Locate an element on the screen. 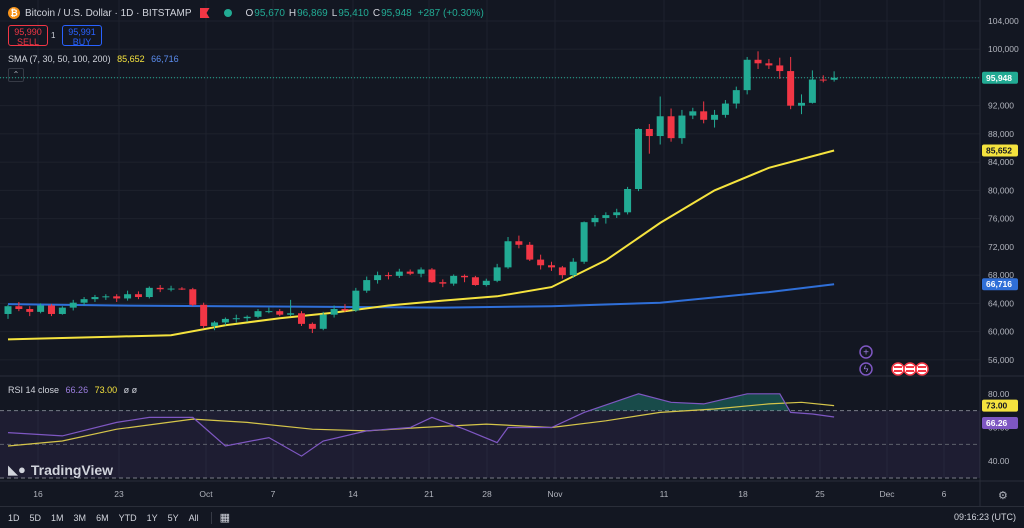 This screenshot has height=528, width=1024. price-tick-label: 80,000 is located at coordinates (1001, 190).